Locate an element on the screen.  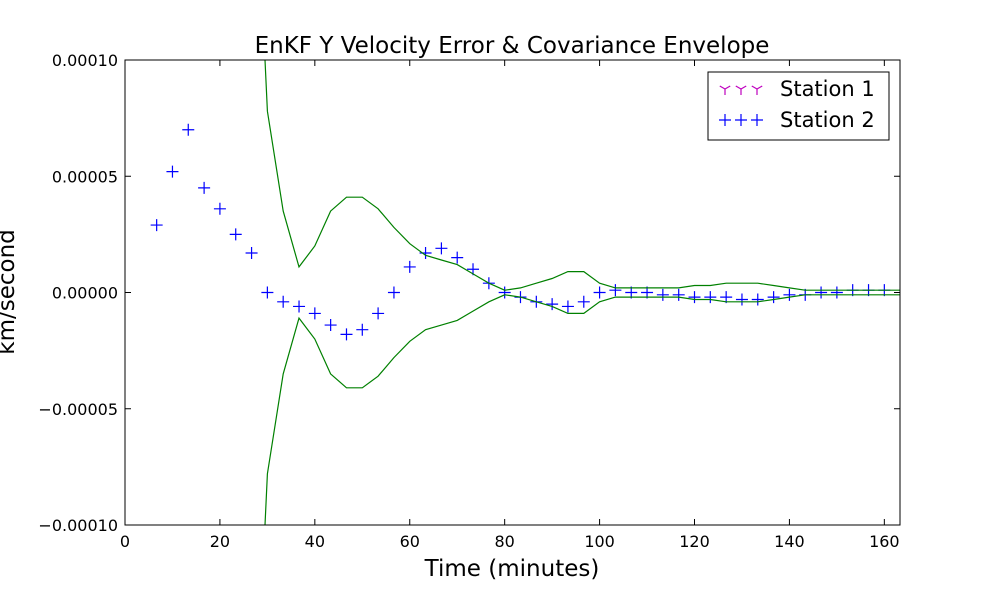
x-tick-label: 100 is located at coordinates (599, 541).